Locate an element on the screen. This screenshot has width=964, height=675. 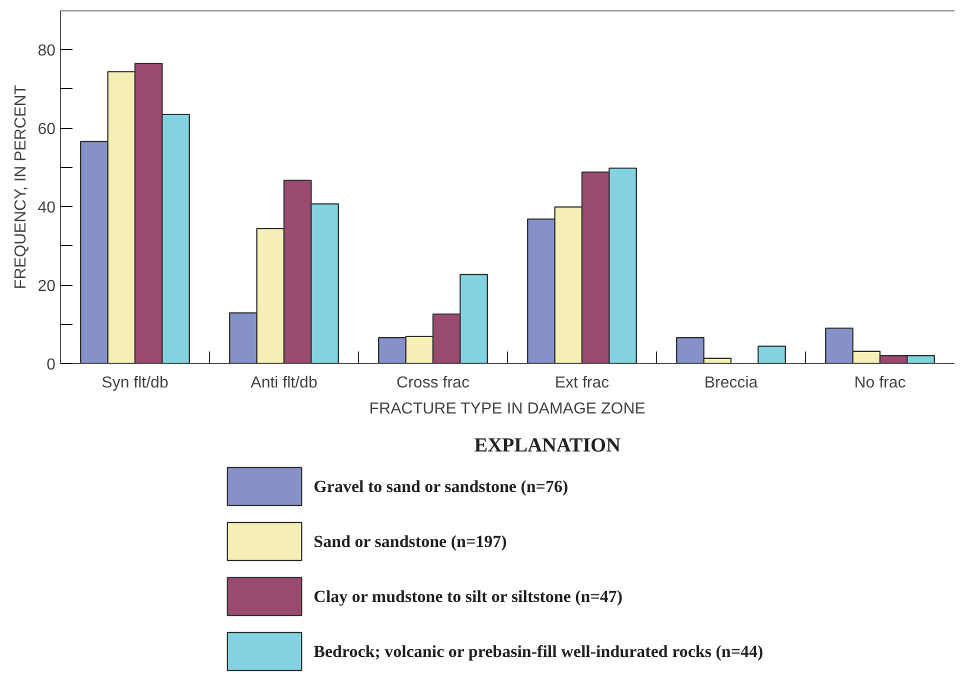
legend-label: Gravel to sand or sandstone (n=76) is located at coordinates (441, 486).